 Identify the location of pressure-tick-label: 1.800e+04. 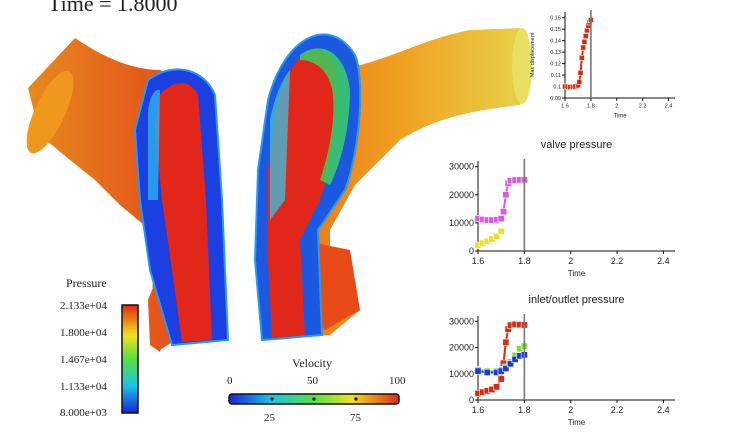
(83, 333).